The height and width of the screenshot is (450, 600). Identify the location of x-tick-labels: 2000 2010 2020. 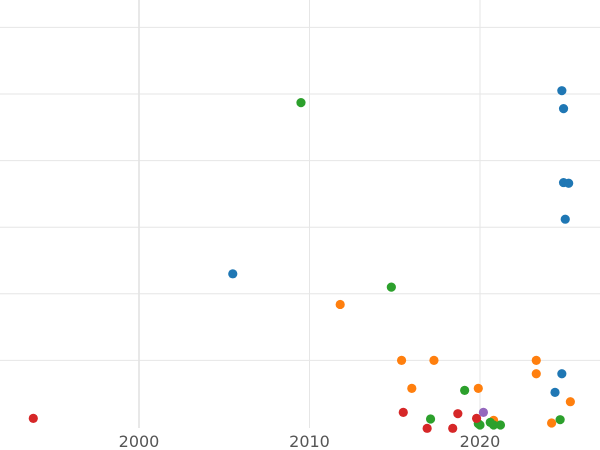
(310, 441).